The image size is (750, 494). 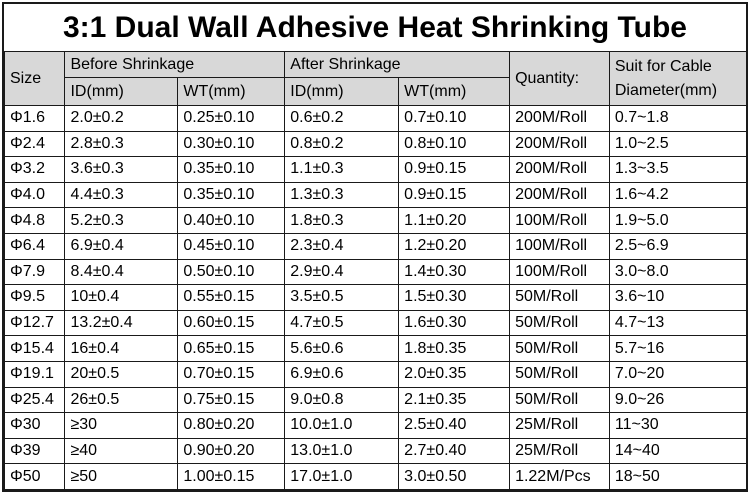 I want to click on header-row-subcolumns: ID(mm) WT(mm) ID(mm) WT(mm), so click(x=376, y=91).